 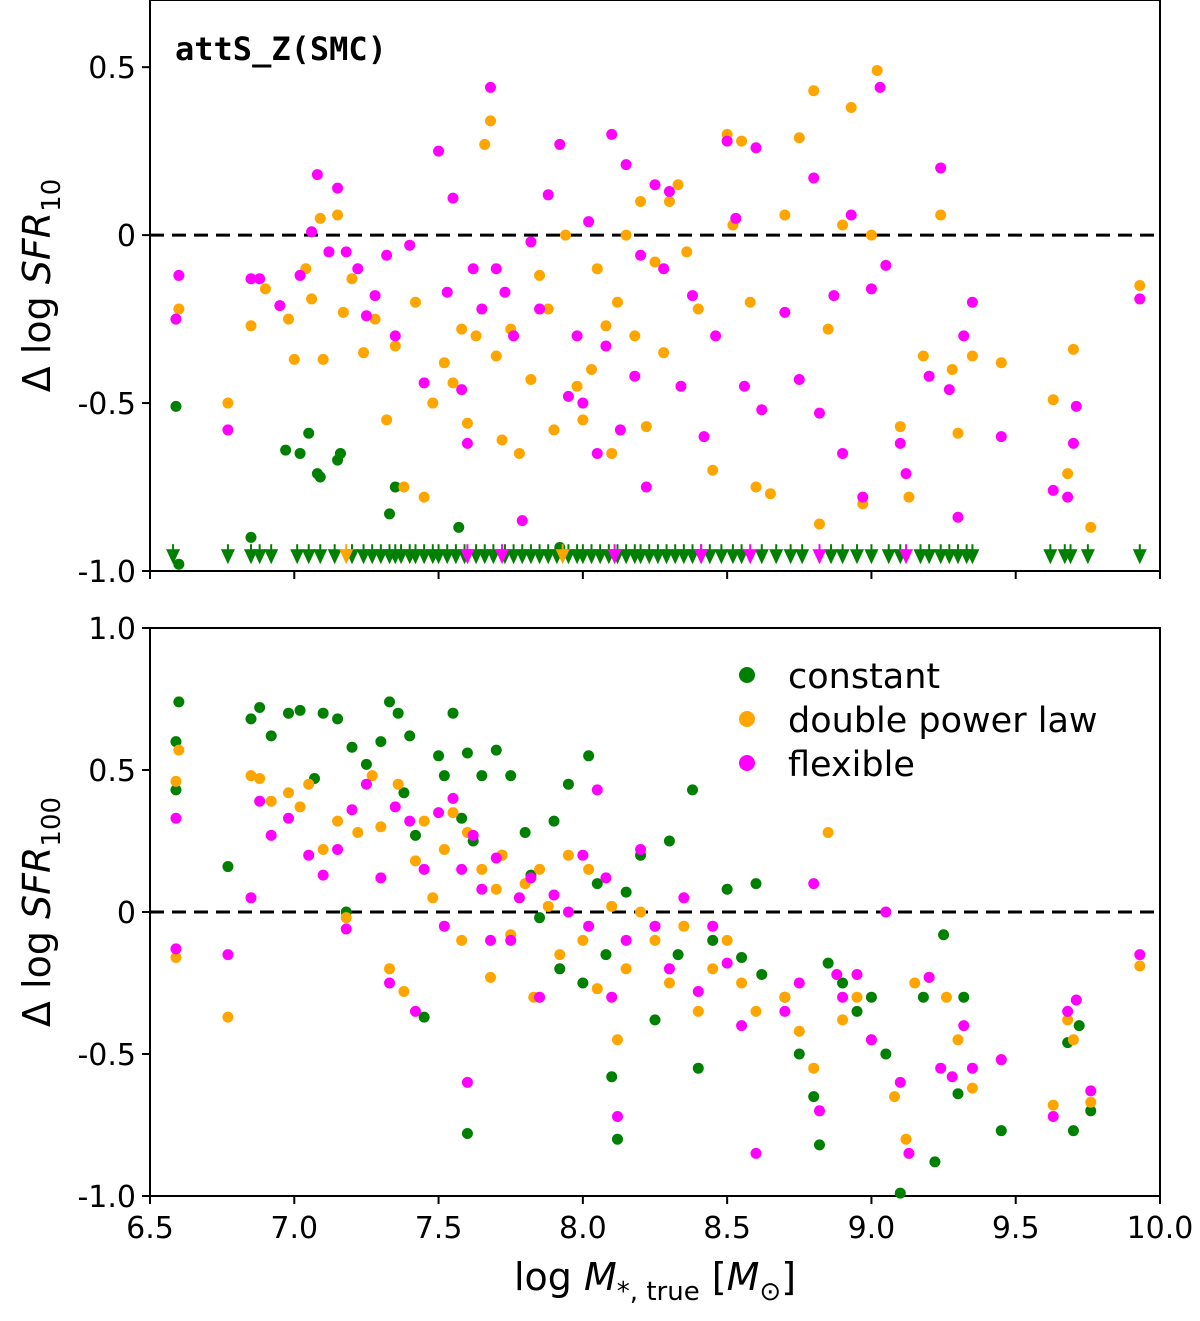 I want to click on y-tick-label: 0.5, so click(x=112, y=68).